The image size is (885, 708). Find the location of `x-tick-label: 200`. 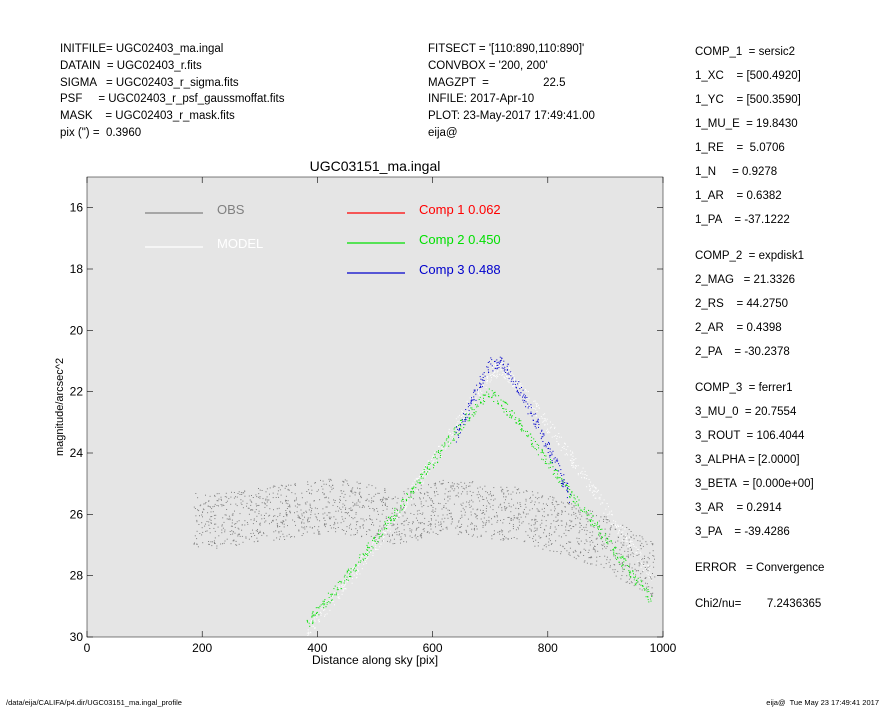

x-tick-label: 200 is located at coordinates (202, 648).